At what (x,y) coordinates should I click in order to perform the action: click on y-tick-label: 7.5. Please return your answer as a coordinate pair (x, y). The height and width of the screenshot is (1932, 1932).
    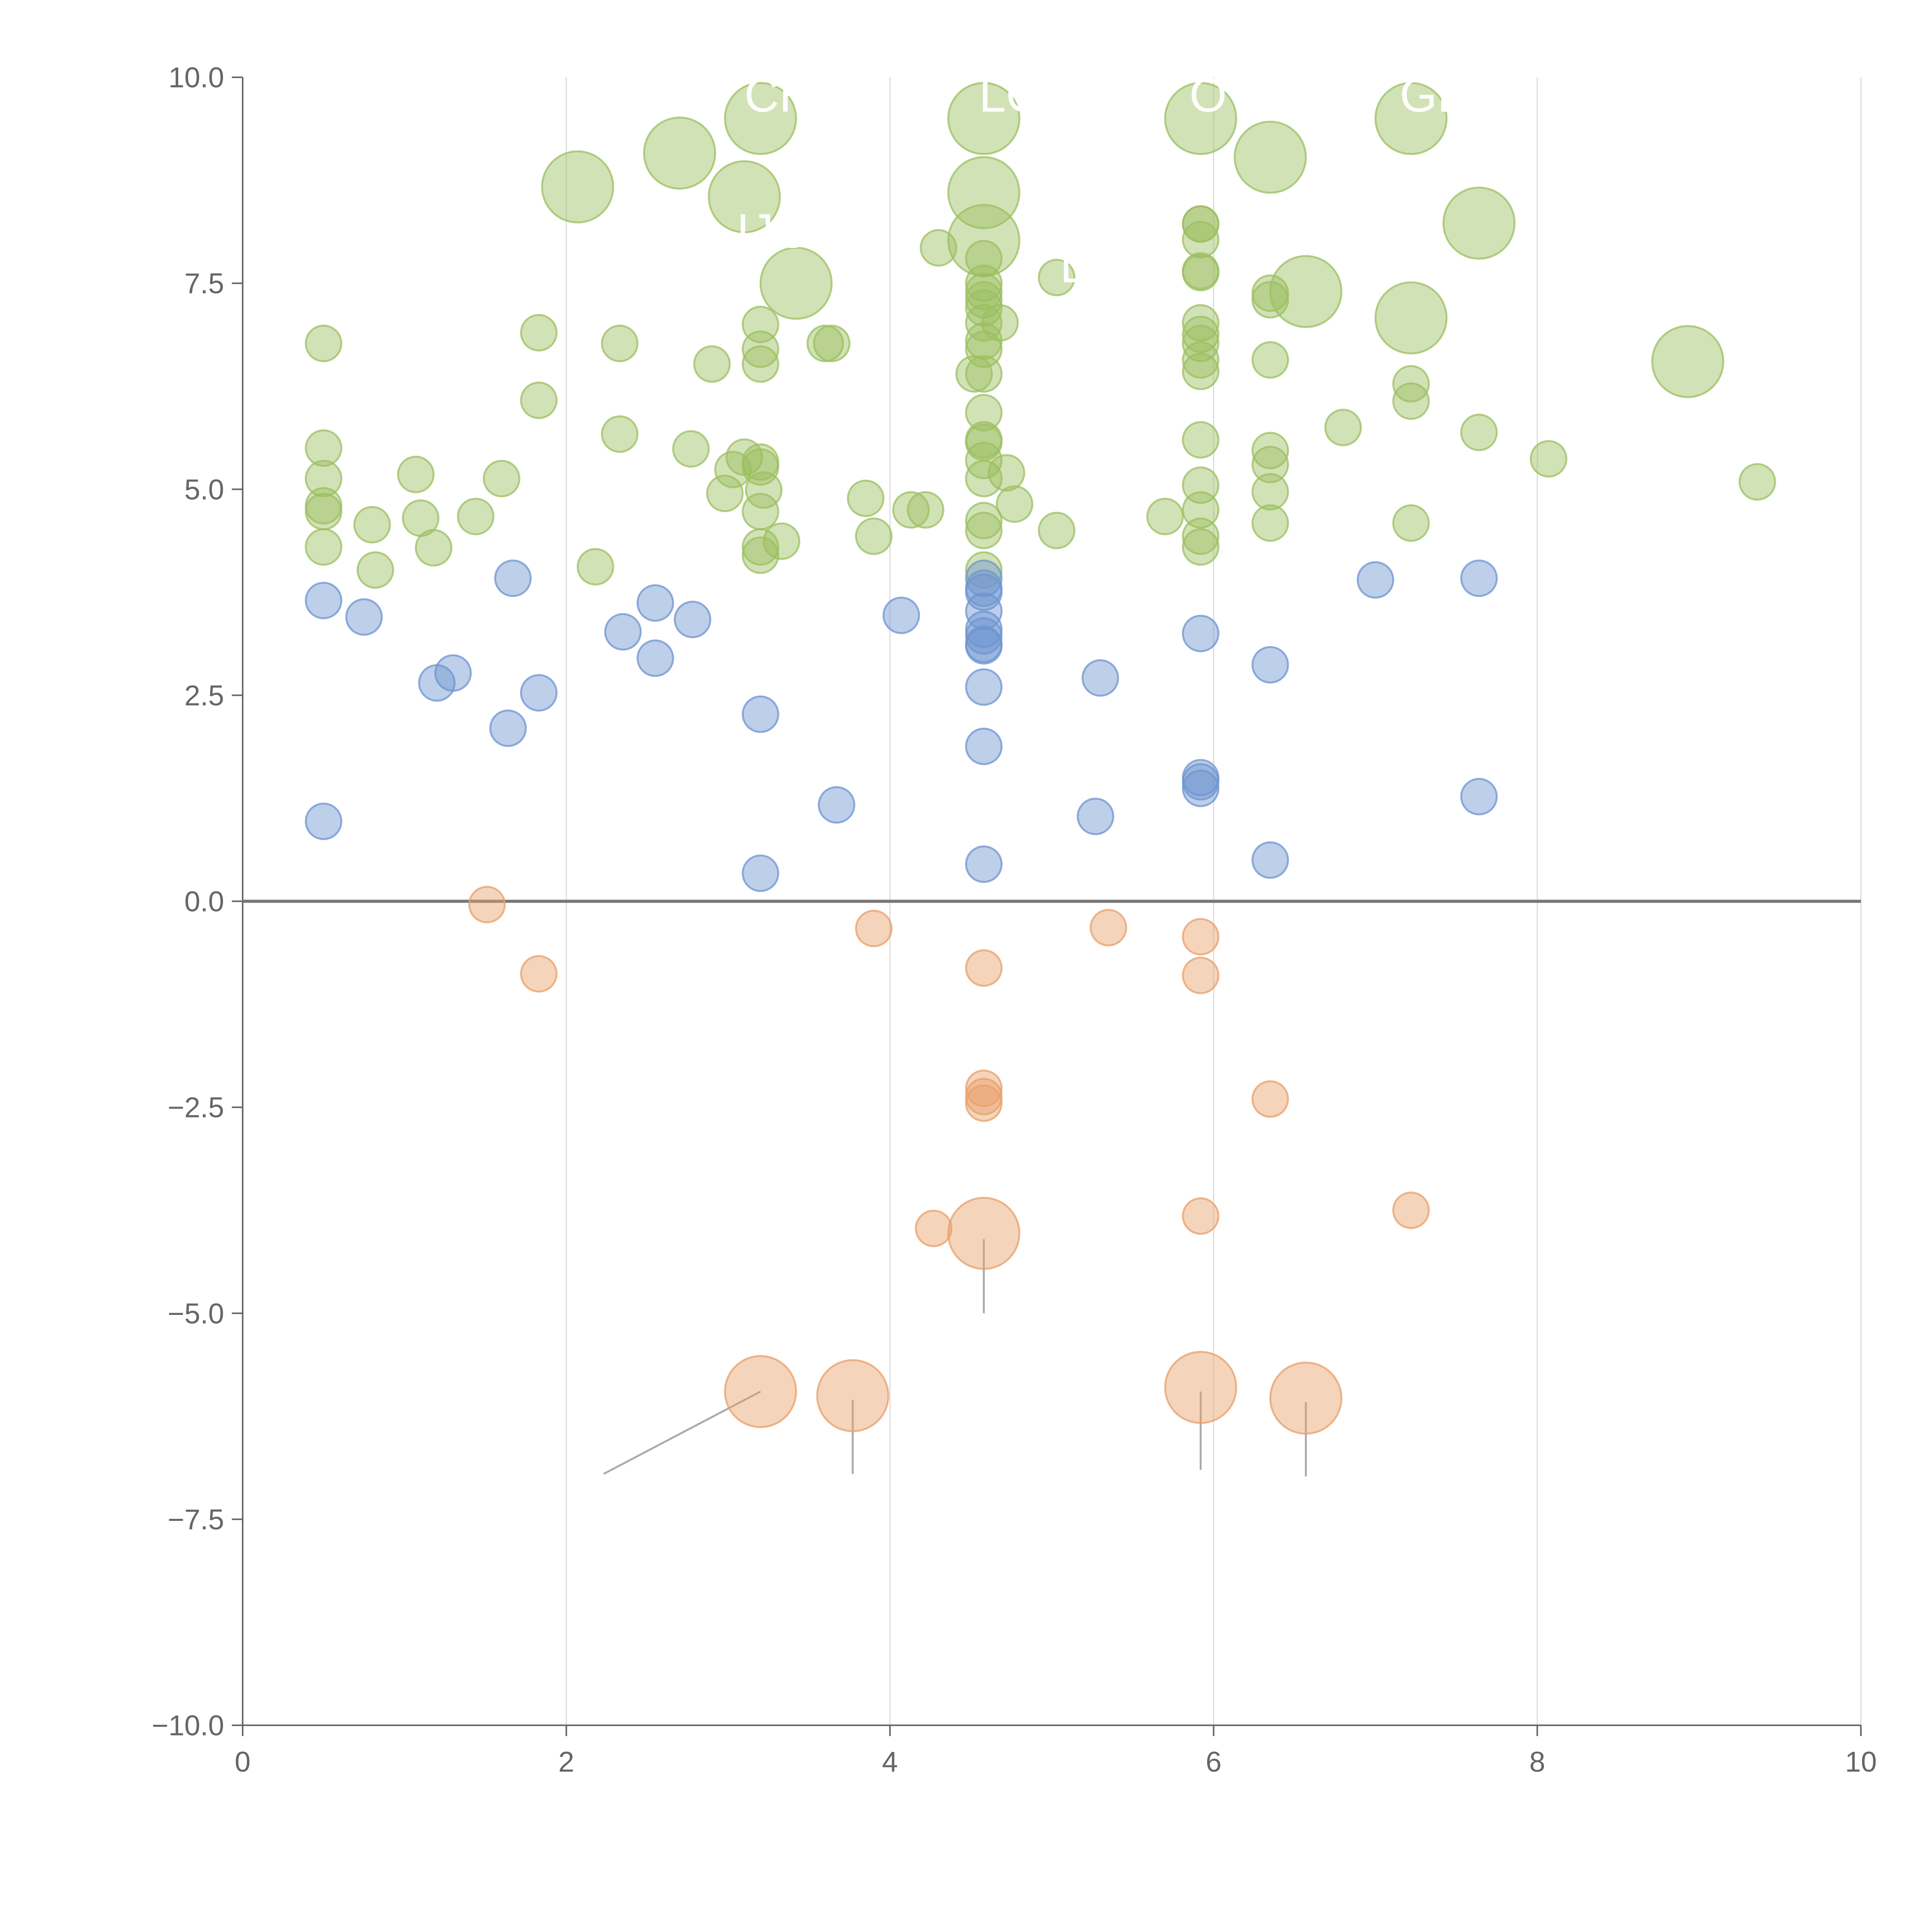
    Looking at the image, I should click on (204, 283).